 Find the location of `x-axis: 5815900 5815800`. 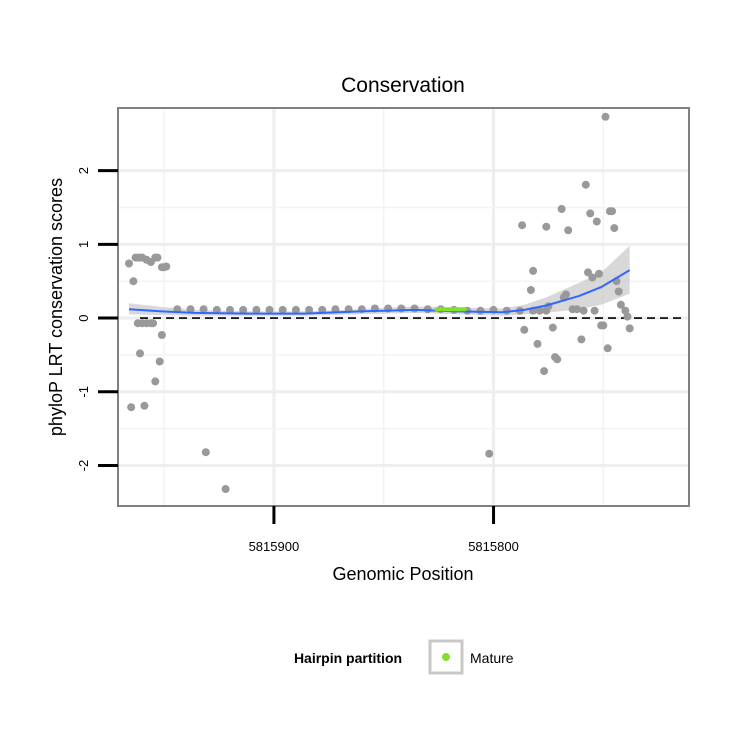

x-axis: 5815900 5815800 is located at coordinates (384, 530).